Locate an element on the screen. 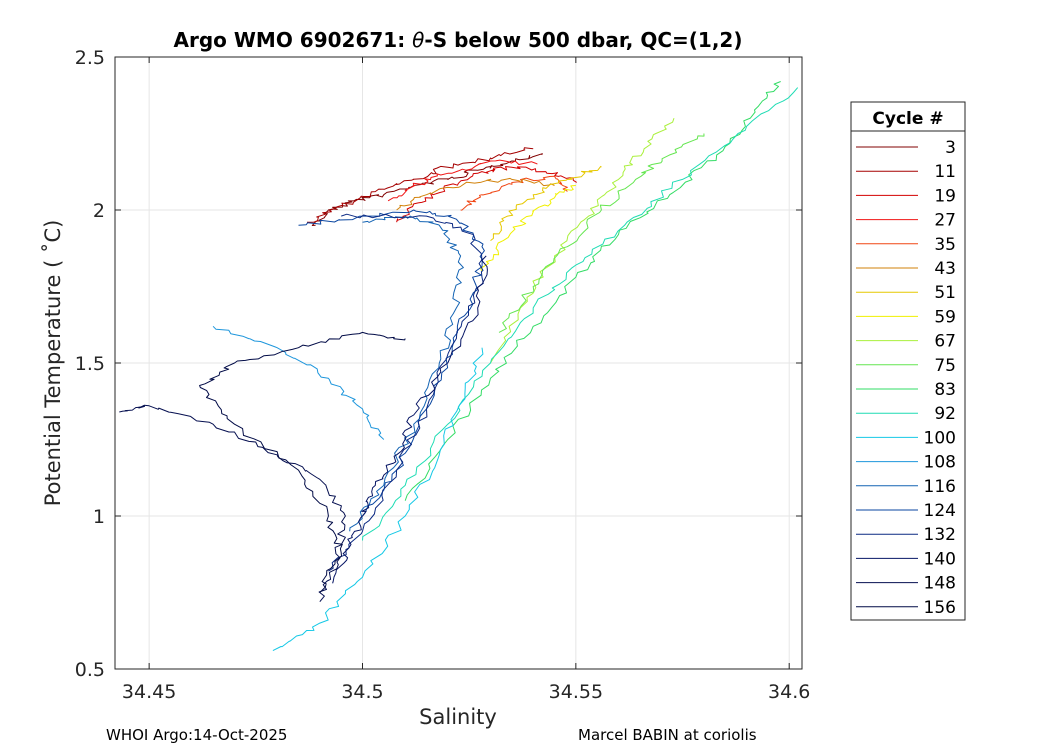 The width and height of the screenshot is (1050, 750). legend-label-43: 43 is located at coordinates (945, 269).